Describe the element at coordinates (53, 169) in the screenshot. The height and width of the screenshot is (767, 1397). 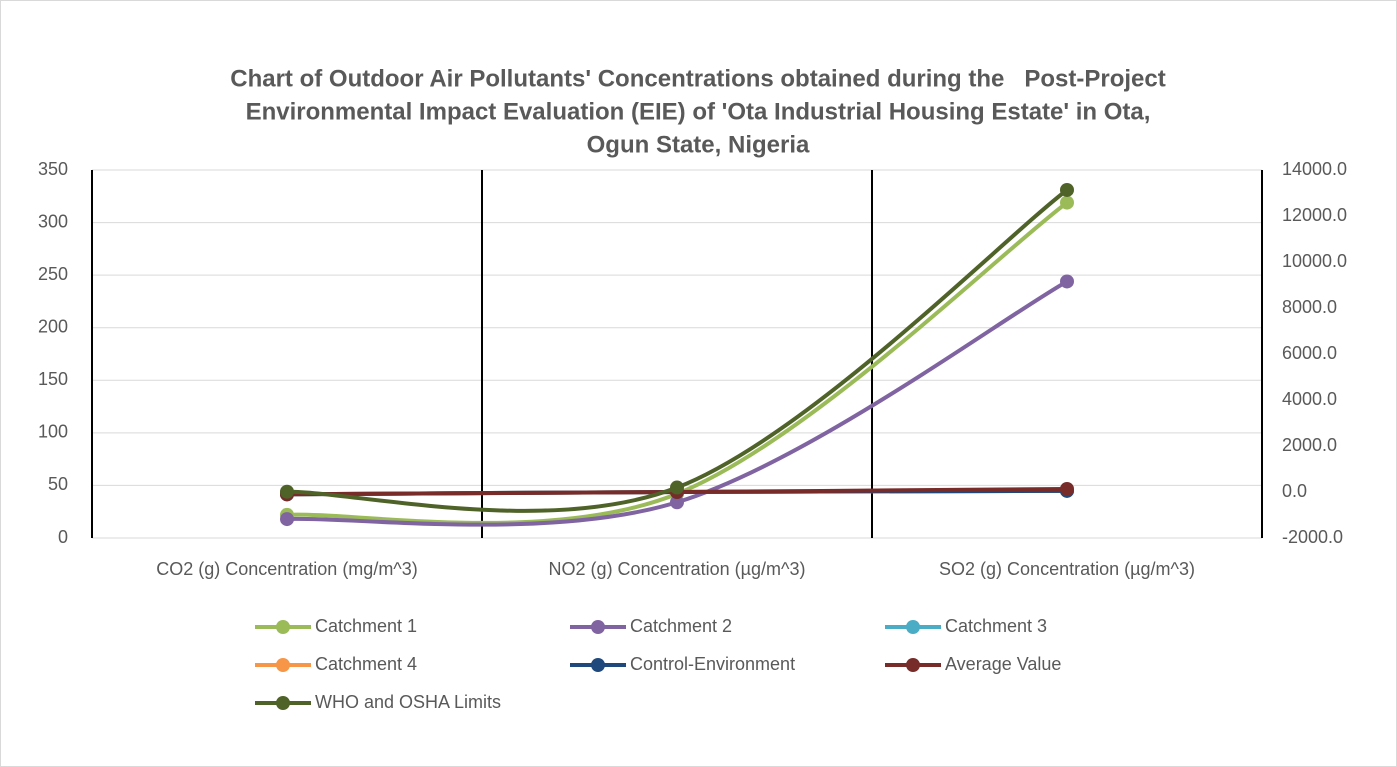
I see `y-tick-label: 350` at that location.